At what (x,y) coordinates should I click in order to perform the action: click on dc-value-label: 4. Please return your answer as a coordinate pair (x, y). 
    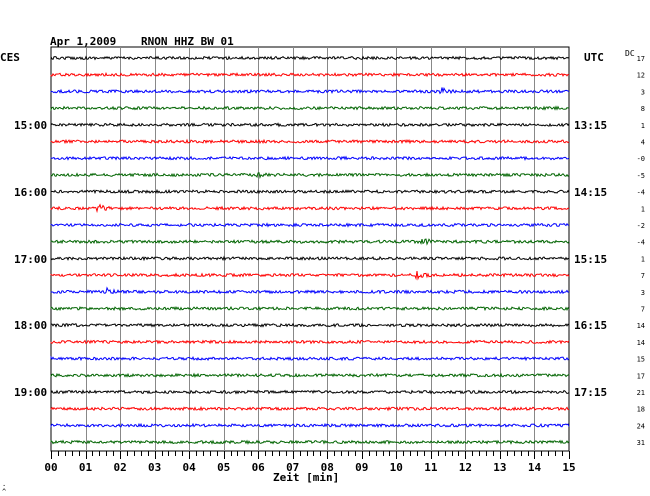
    Looking at the image, I should click on (643, 143).